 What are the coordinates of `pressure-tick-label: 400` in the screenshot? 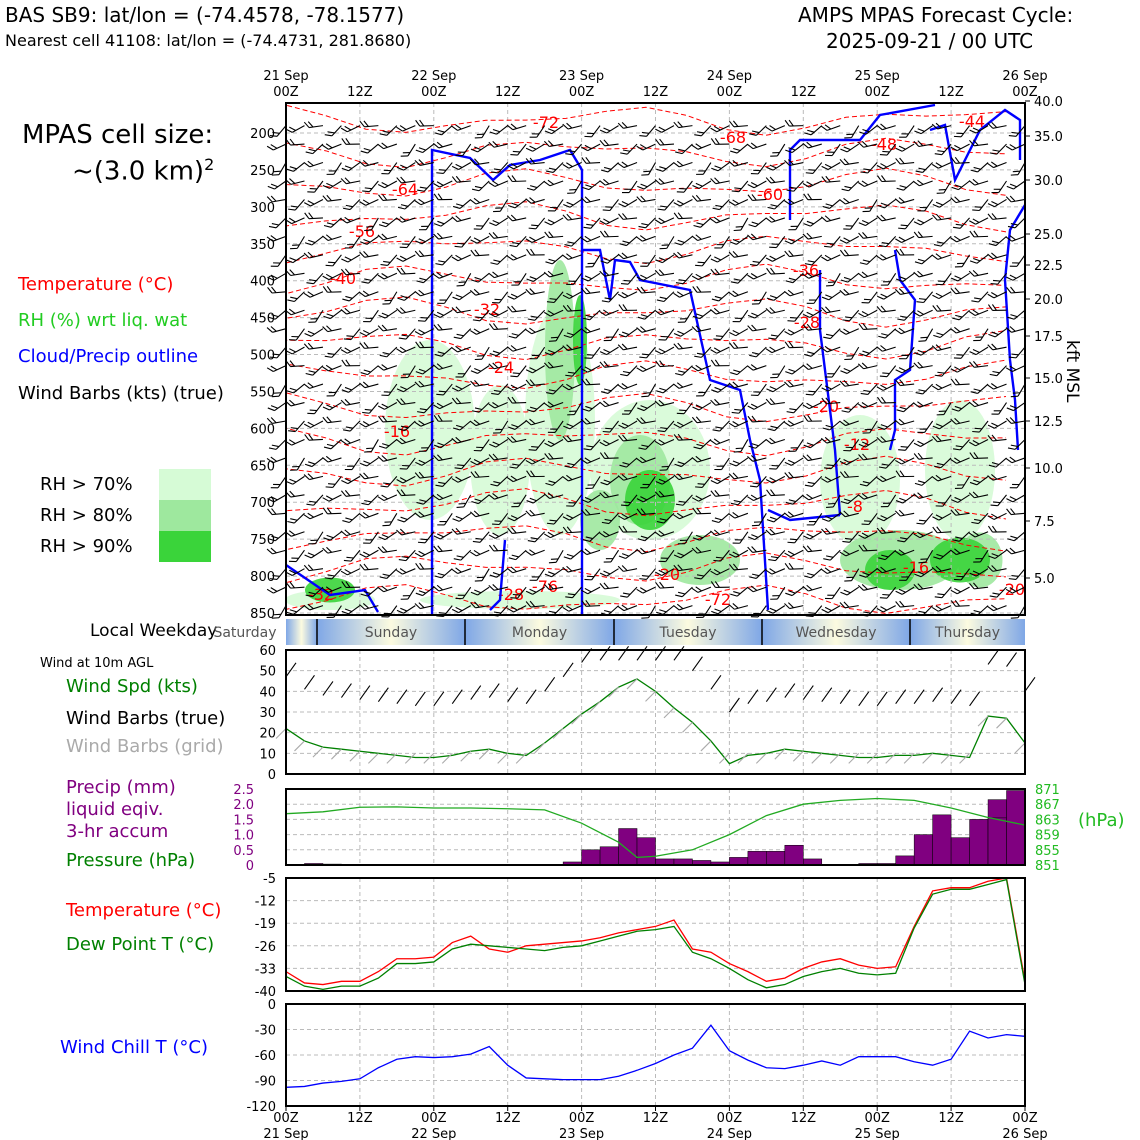 It's located at (262, 282).